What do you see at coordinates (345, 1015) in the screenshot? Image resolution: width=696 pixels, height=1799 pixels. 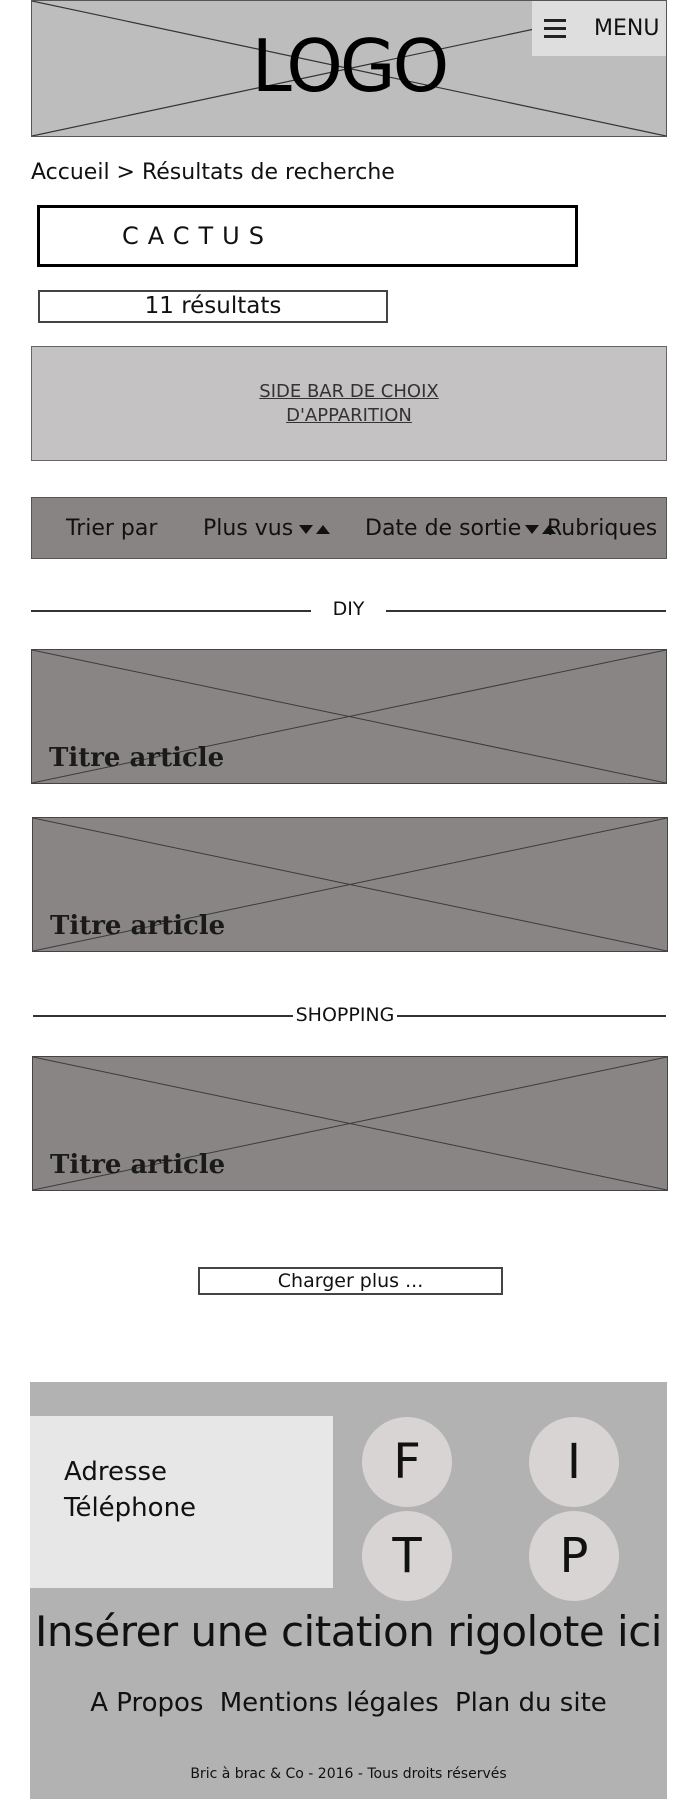 I see `section-title-shopping: SHOPPING` at bounding box center [345, 1015].